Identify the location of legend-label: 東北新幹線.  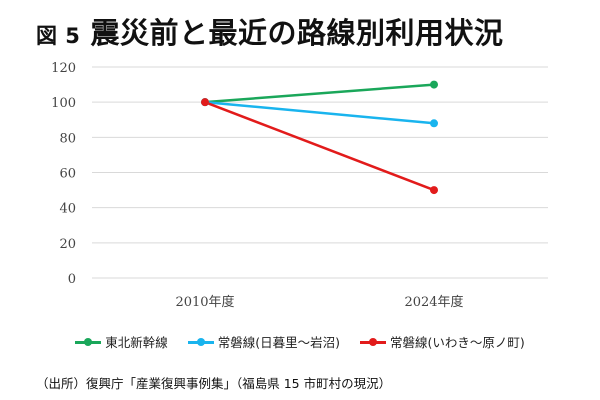
(136, 342).